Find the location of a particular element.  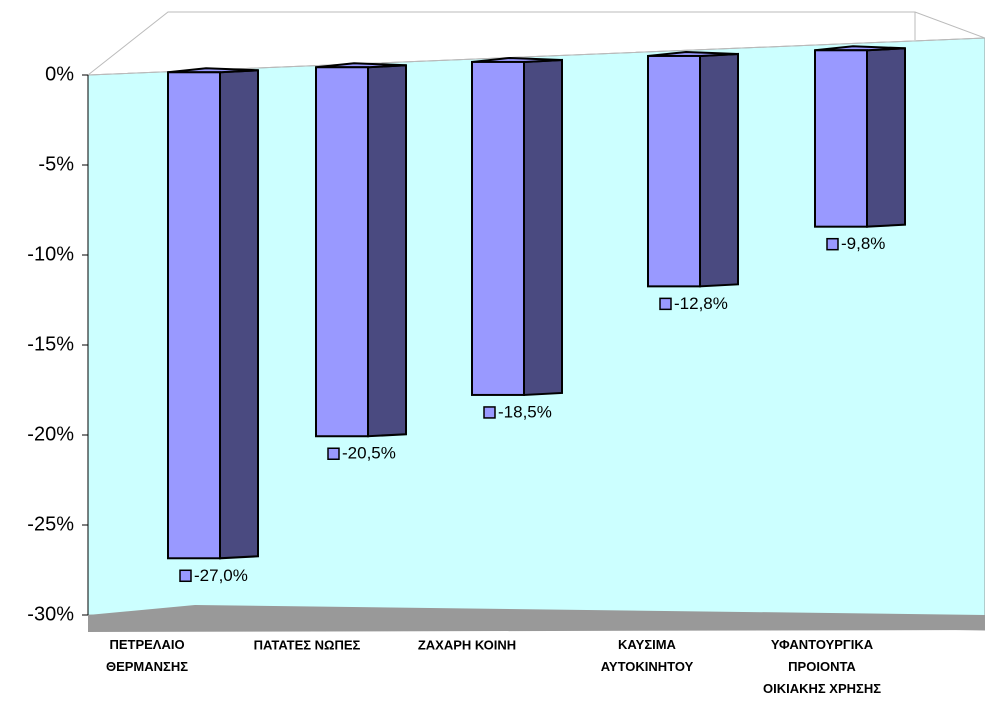

floor is located at coordinates (536, 618).